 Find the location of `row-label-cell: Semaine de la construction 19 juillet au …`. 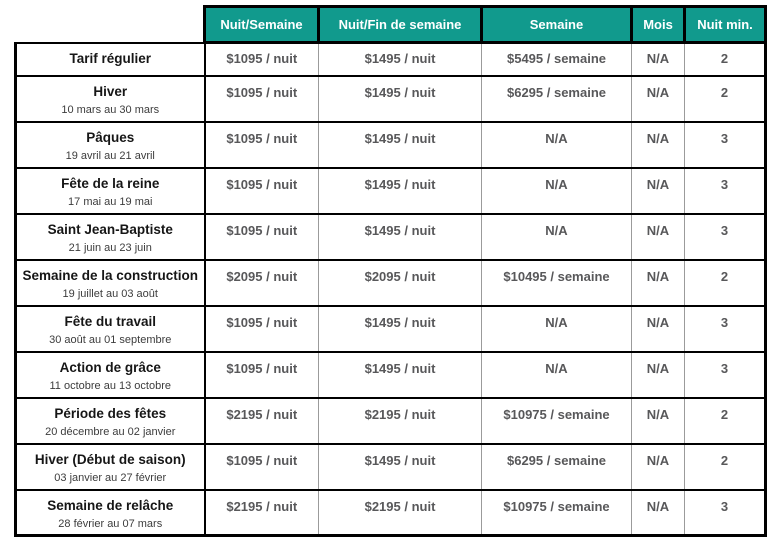

row-label-cell: Semaine de la construction 19 juillet au … is located at coordinates (110, 282).